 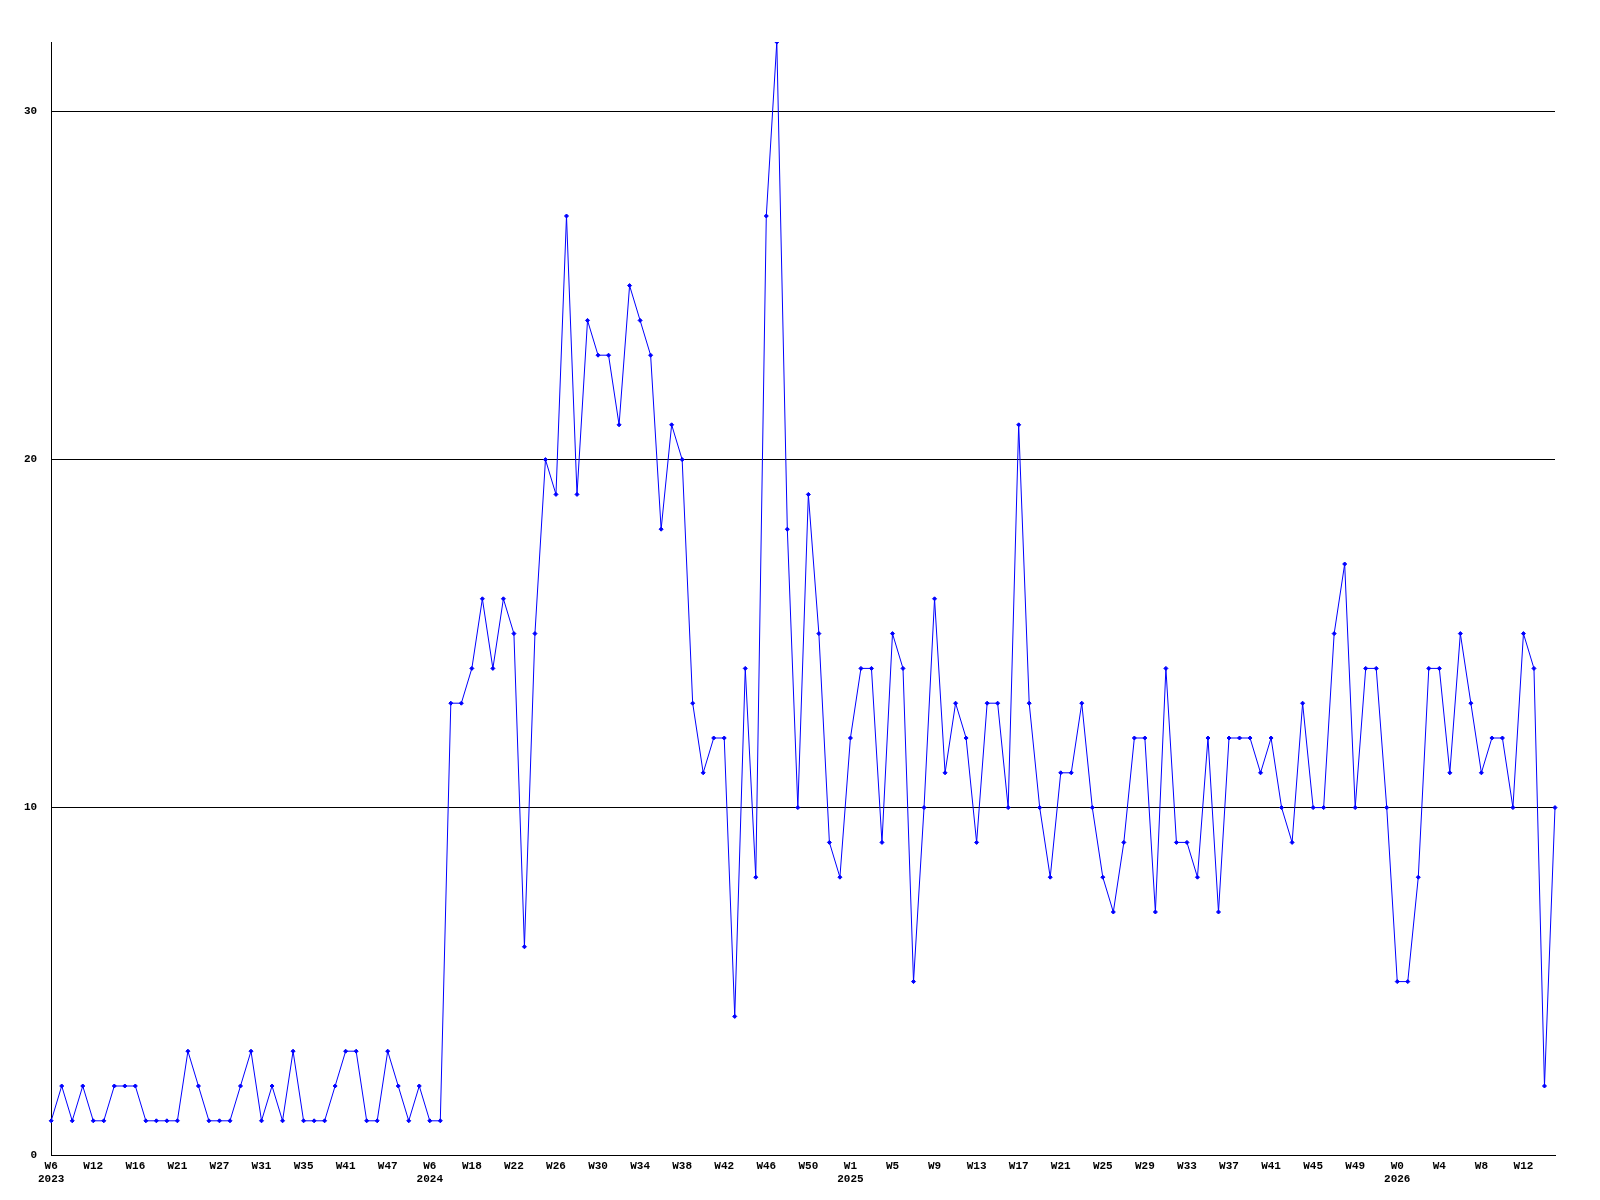 I want to click on x-tick-label: W13, so click(x=976, y=1165).